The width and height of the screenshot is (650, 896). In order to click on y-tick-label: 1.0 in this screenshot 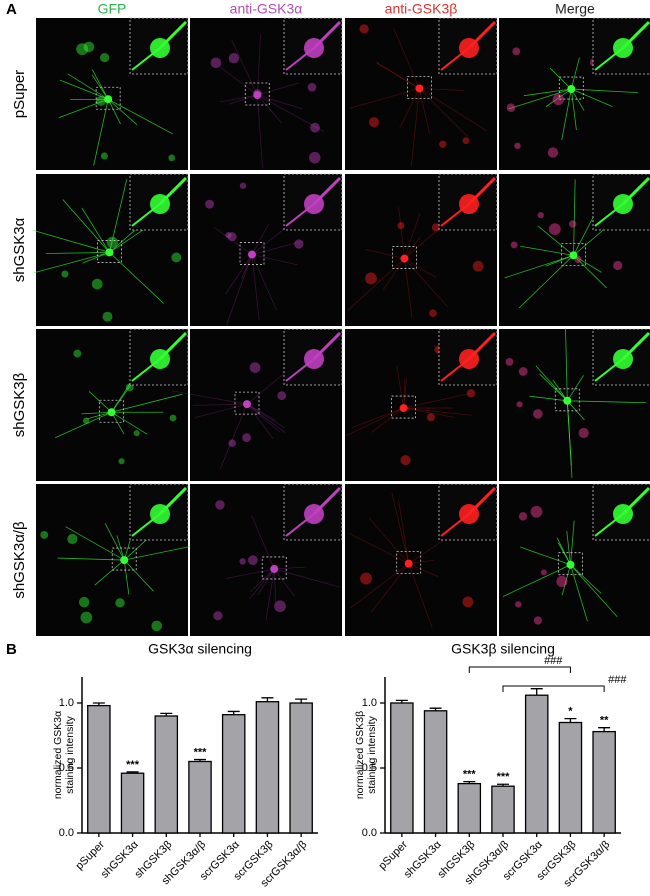, I will do `click(369, 703)`.